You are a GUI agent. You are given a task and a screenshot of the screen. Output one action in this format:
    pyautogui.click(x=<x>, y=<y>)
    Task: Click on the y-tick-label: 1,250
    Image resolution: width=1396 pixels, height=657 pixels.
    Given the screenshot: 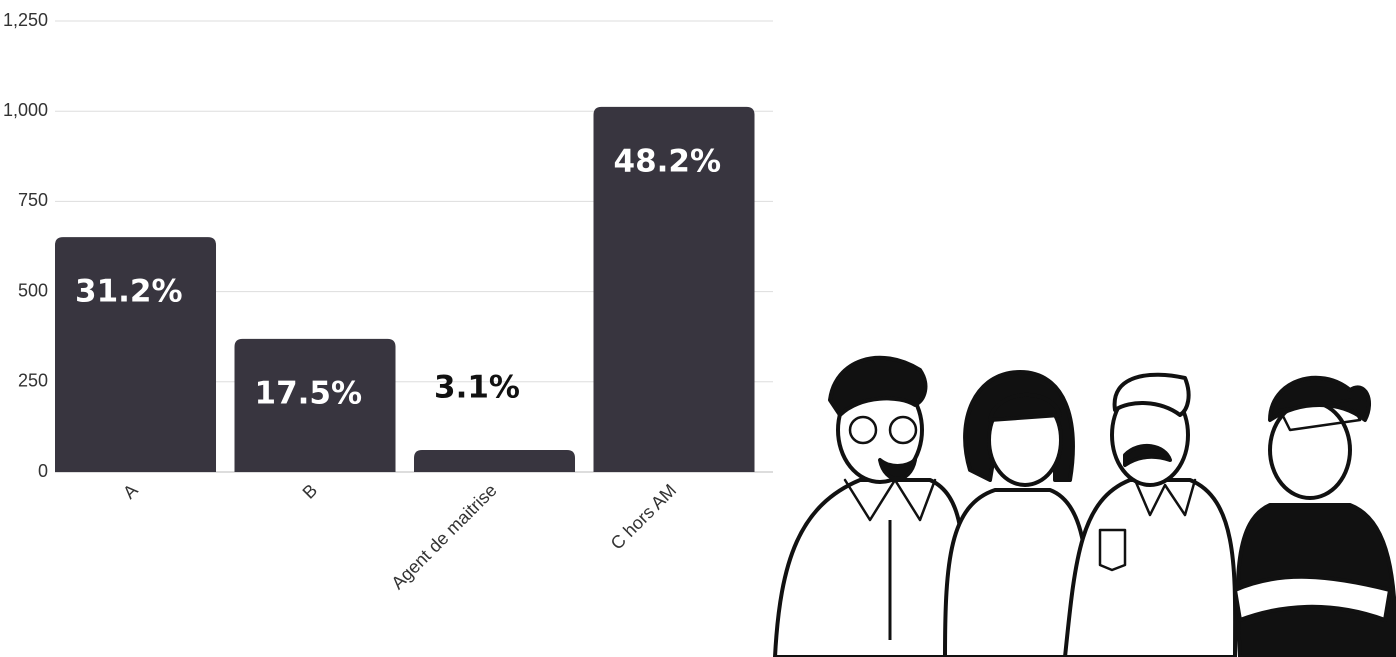 What is the action you would take?
    pyautogui.click(x=25, y=20)
    